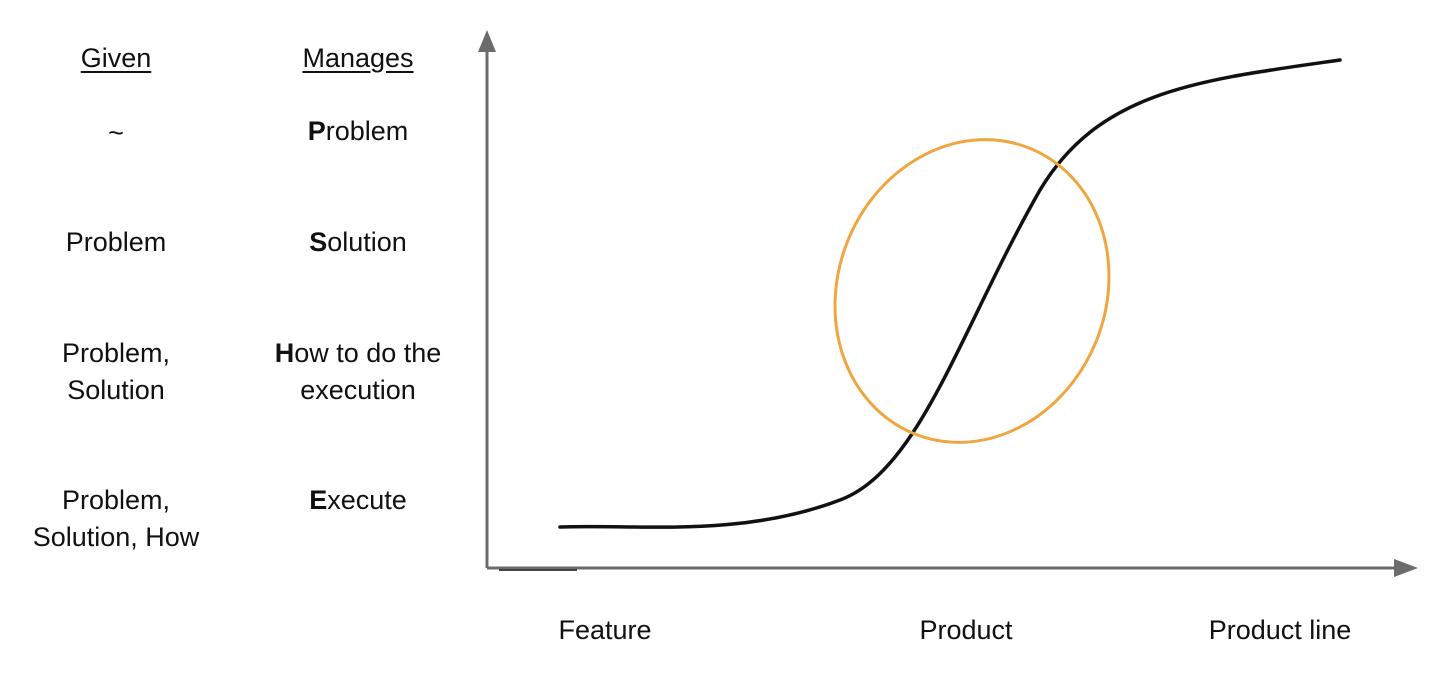  I want to click on x-label-product-line: Product line, so click(1280, 630).